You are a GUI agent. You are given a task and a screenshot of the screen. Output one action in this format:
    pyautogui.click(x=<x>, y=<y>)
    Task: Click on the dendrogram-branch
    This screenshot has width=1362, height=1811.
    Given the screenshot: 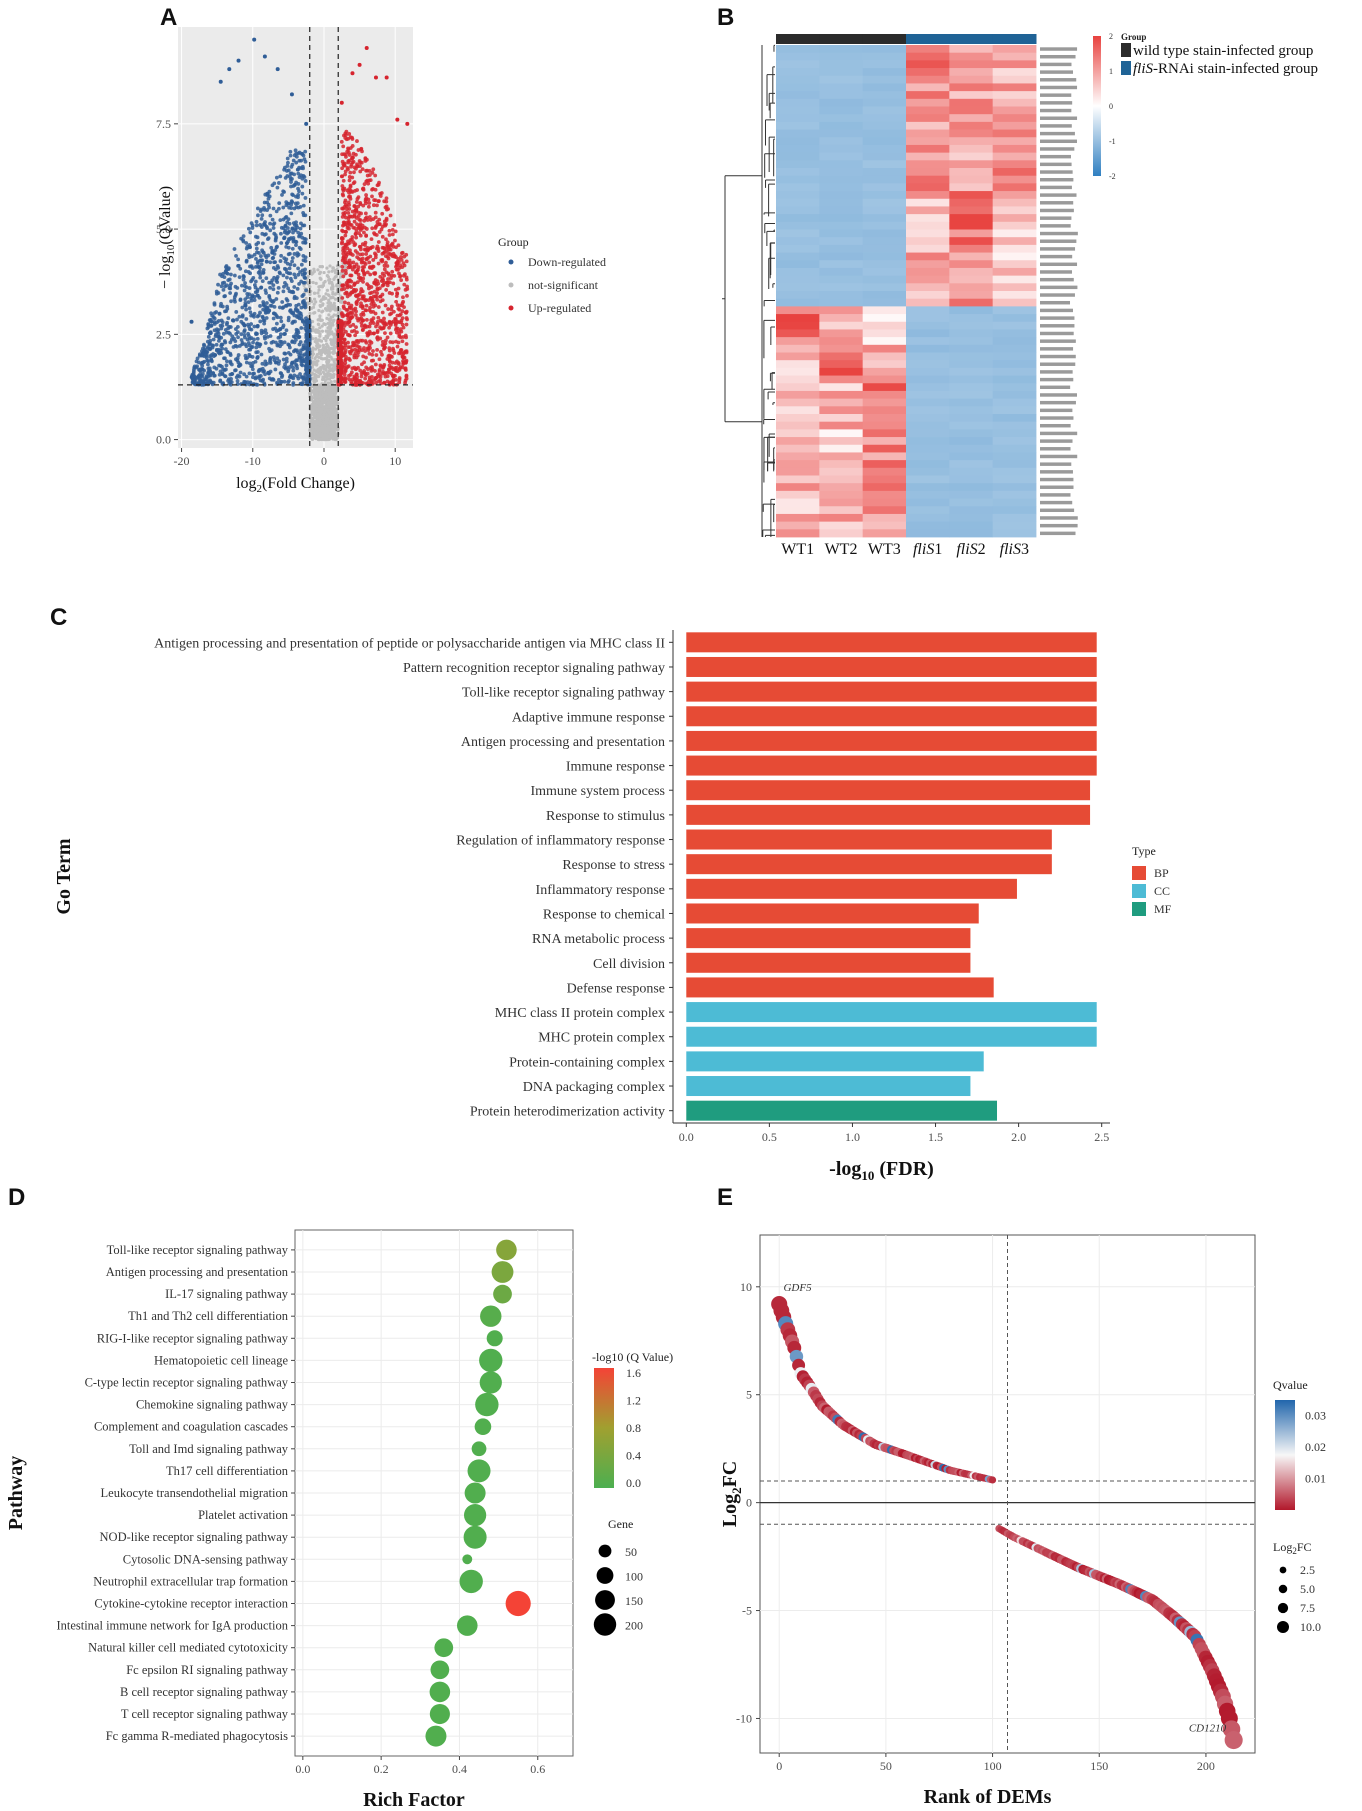 What is the action you would take?
    pyautogui.click(x=772, y=110)
    